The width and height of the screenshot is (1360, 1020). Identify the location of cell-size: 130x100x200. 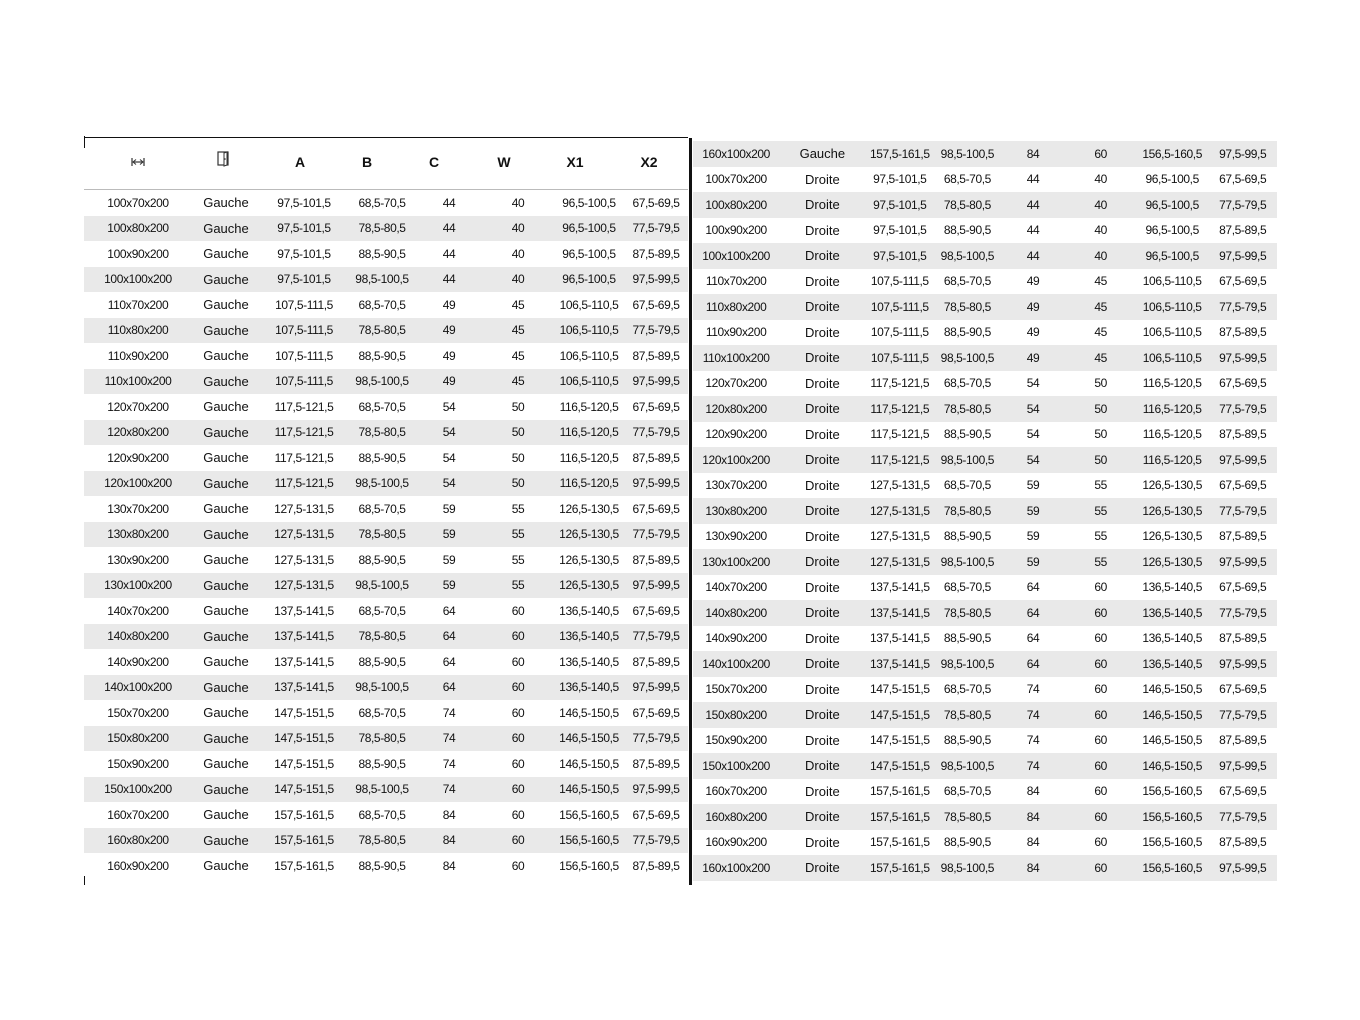
(138, 585).